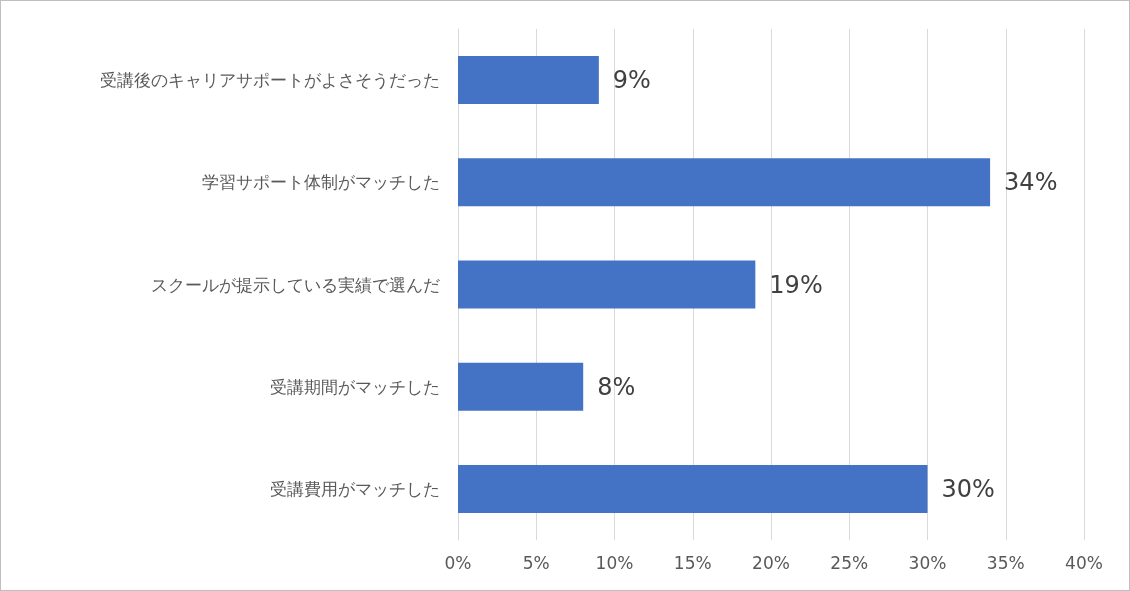 Image resolution: width=1130 pixels, height=591 pixels. I want to click on x-tick-label: 0%, so click(458, 562).